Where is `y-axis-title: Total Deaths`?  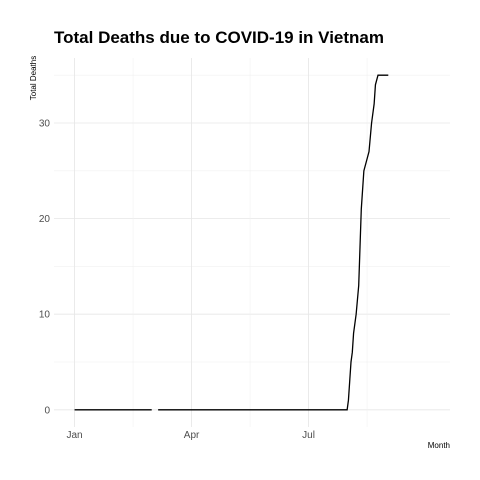
y-axis-title: Total Deaths is located at coordinates (33, 78).